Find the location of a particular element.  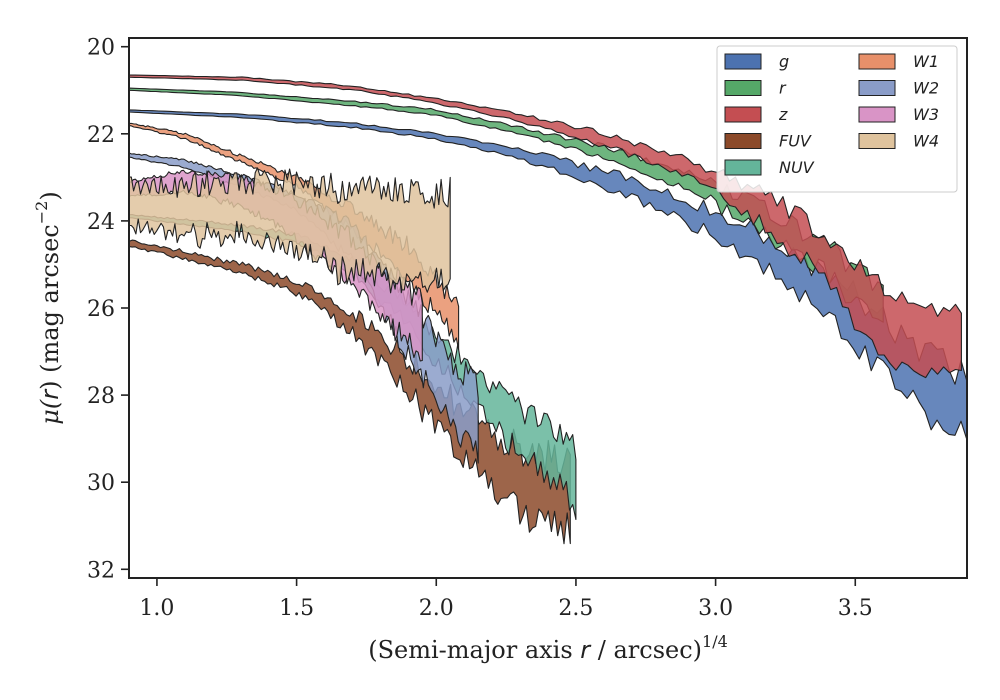

legend-label-r: r is located at coordinates (783, 88).